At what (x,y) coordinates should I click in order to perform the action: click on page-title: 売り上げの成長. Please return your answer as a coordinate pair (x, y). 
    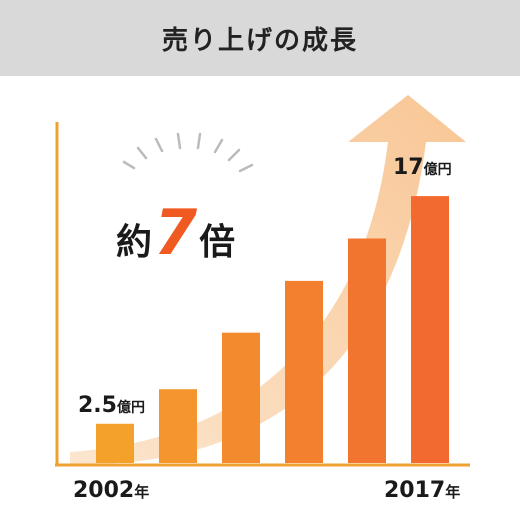
    Looking at the image, I should click on (259, 40).